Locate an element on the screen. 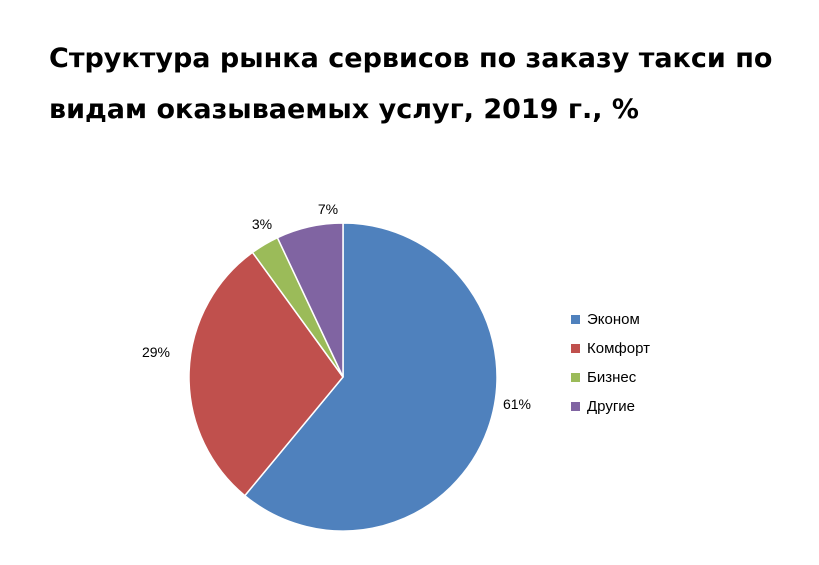 The height and width of the screenshot is (565, 819). legend-swatch-ekonom is located at coordinates (575, 319).